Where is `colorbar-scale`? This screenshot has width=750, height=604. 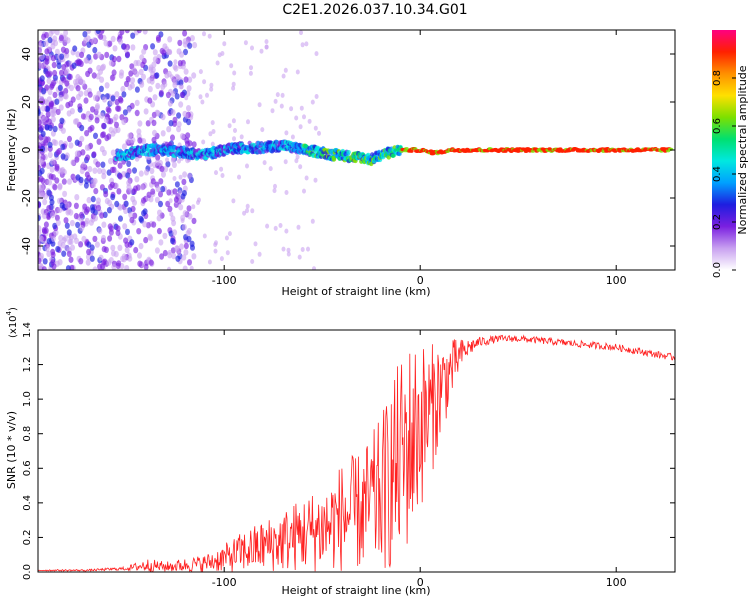 colorbar-scale is located at coordinates (724, 150).